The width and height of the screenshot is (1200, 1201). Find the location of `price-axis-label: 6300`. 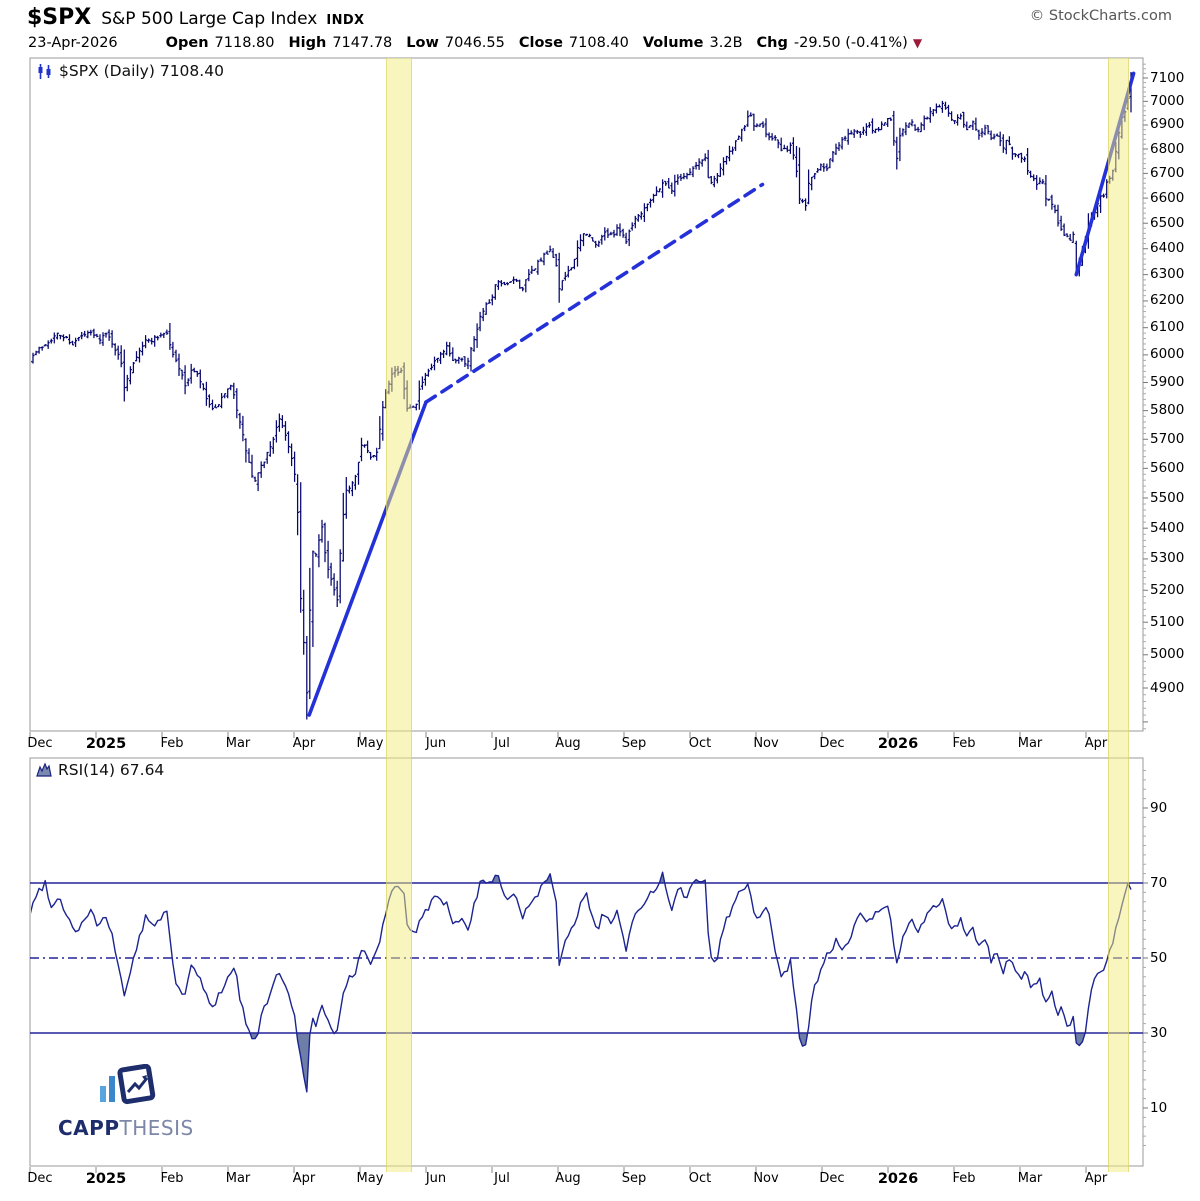

price-axis-label: 6300 is located at coordinates (1167, 274).